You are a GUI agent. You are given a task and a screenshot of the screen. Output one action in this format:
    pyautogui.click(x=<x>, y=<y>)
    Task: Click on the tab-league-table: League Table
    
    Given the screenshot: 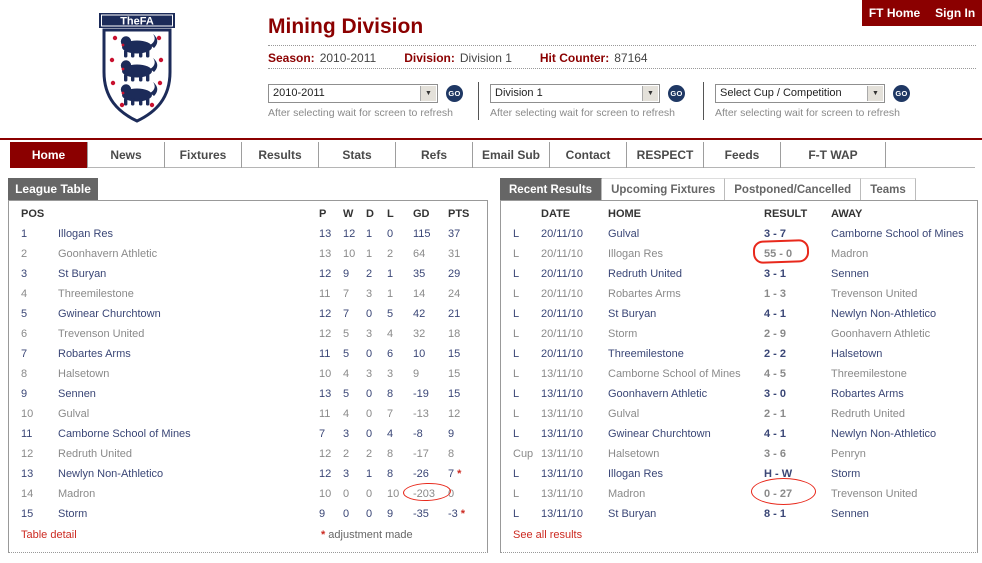 What is the action you would take?
    pyautogui.click(x=53, y=189)
    